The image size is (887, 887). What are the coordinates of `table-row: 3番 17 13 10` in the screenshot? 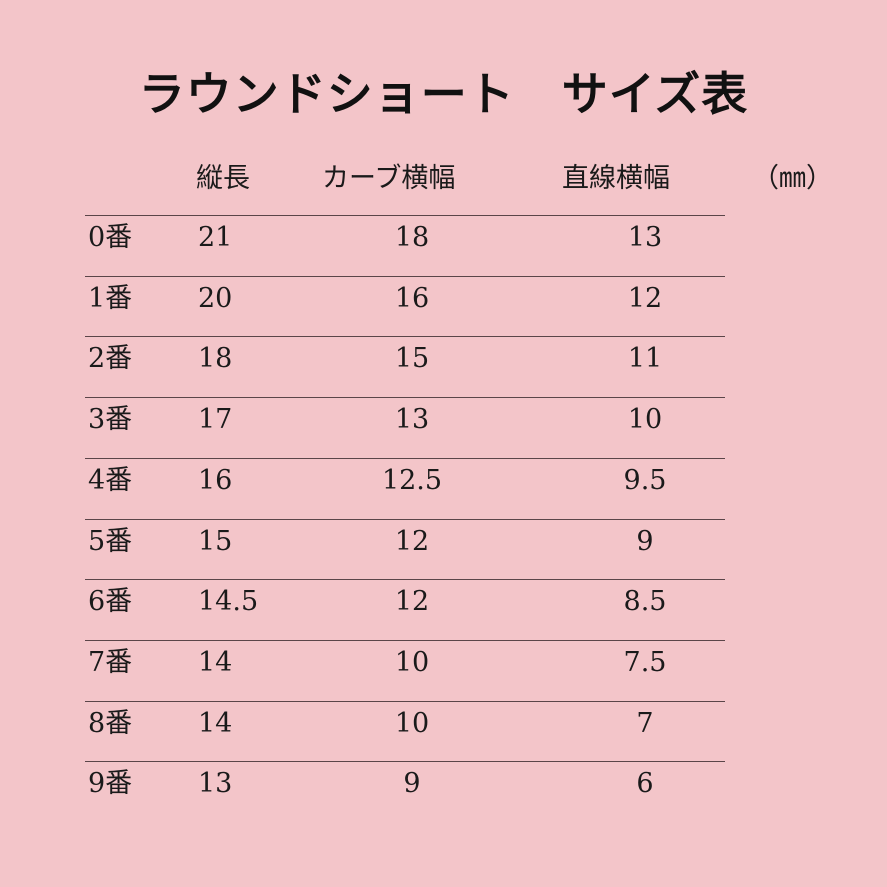 It's located at (405, 427).